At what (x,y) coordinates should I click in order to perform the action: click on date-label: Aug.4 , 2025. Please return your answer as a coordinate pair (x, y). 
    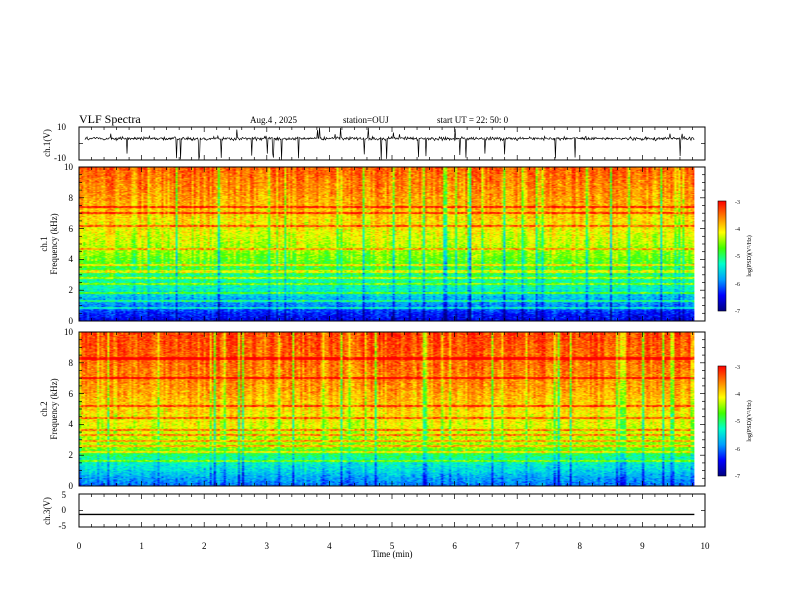
    Looking at the image, I should click on (273, 120).